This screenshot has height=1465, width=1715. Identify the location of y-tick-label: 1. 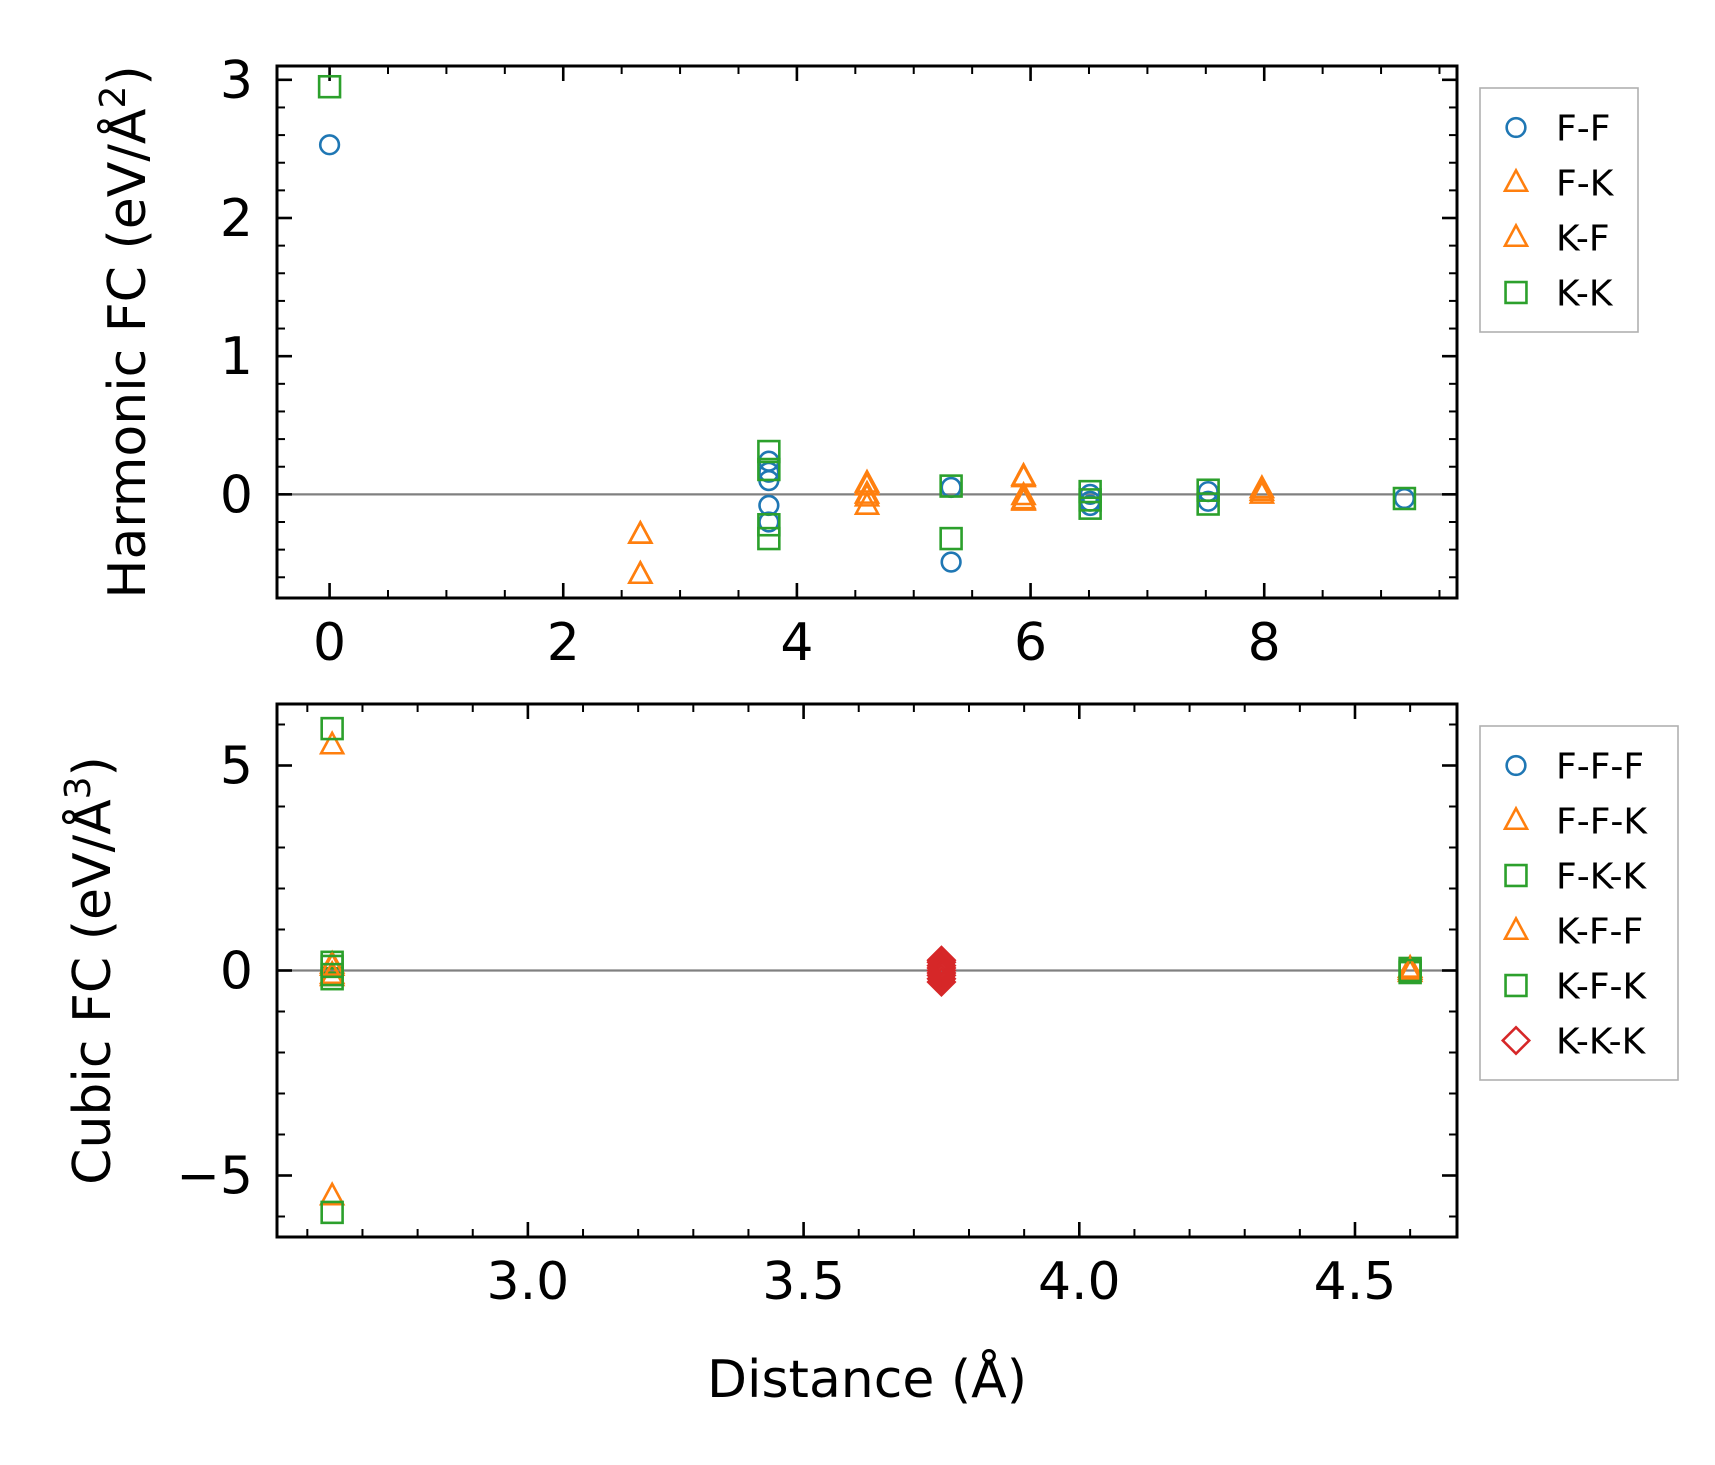
(236, 357).